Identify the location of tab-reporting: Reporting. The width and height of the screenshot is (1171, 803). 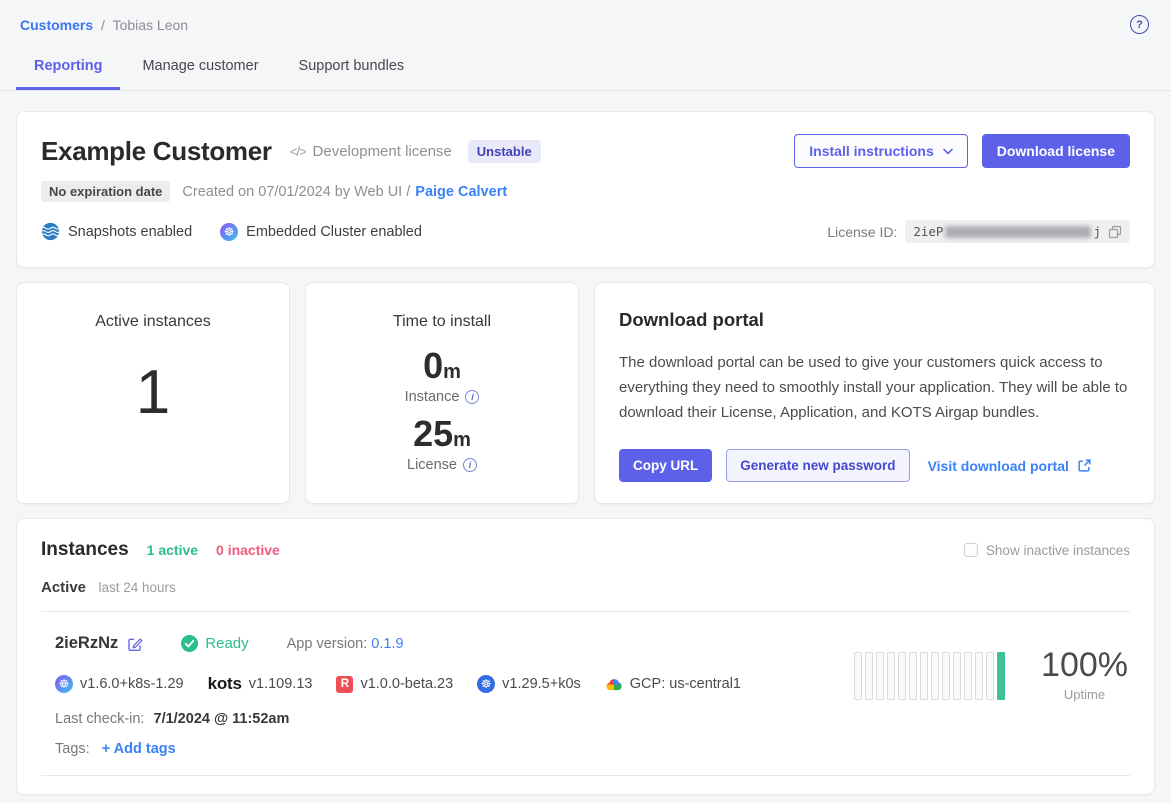
(68, 69).